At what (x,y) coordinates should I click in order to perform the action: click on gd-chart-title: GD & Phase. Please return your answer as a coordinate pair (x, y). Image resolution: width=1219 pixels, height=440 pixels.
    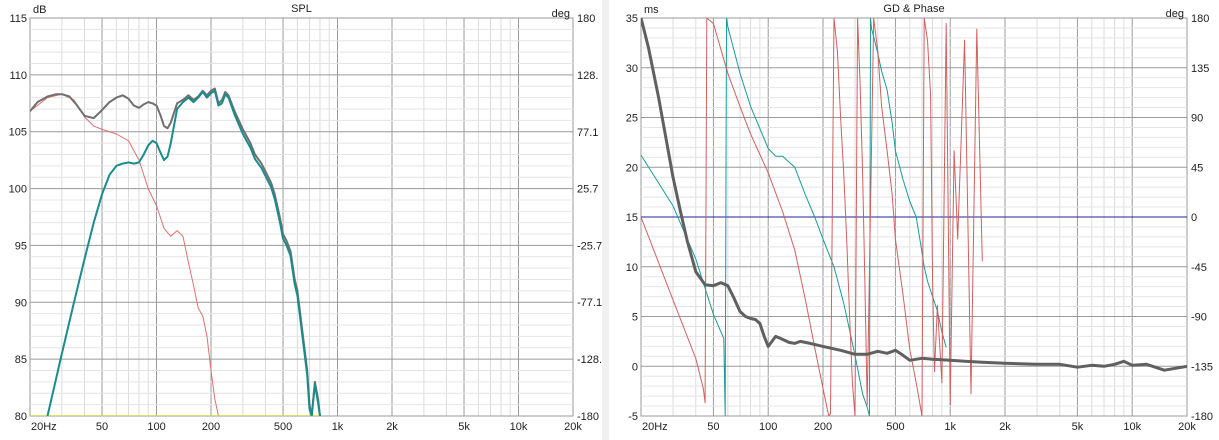
    Looking at the image, I should click on (913, 9).